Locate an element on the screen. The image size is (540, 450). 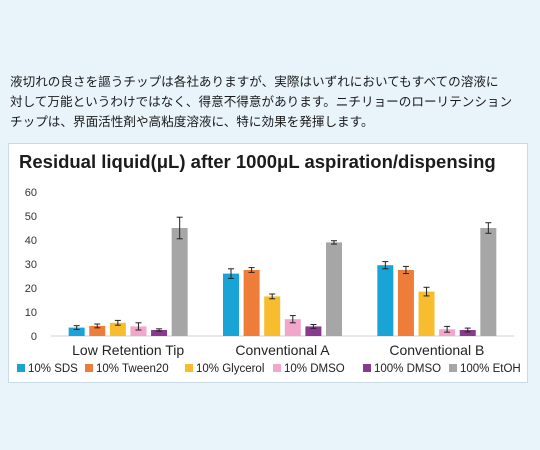
legend-label: 10% Glycerol is located at coordinates (230, 369).